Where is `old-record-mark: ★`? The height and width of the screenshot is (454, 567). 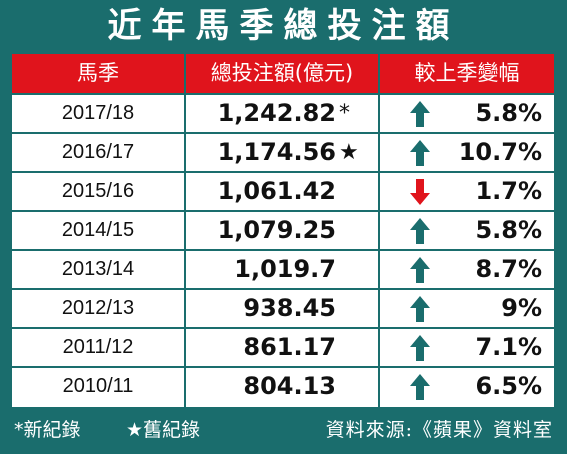 old-record-mark: ★ is located at coordinates (349, 152).